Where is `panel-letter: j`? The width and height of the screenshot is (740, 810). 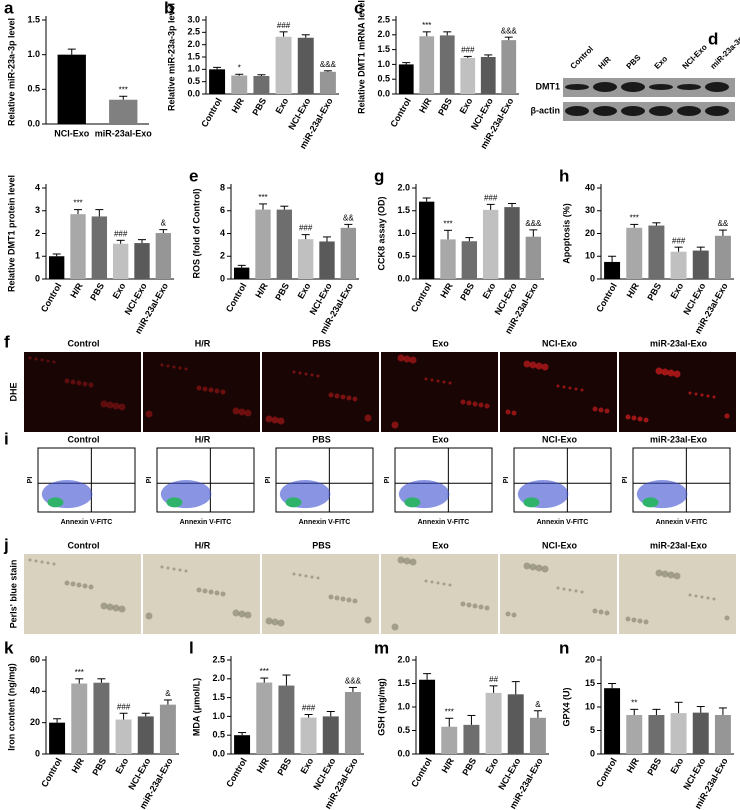
panel-letter: j is located at coordinates (6, 544).